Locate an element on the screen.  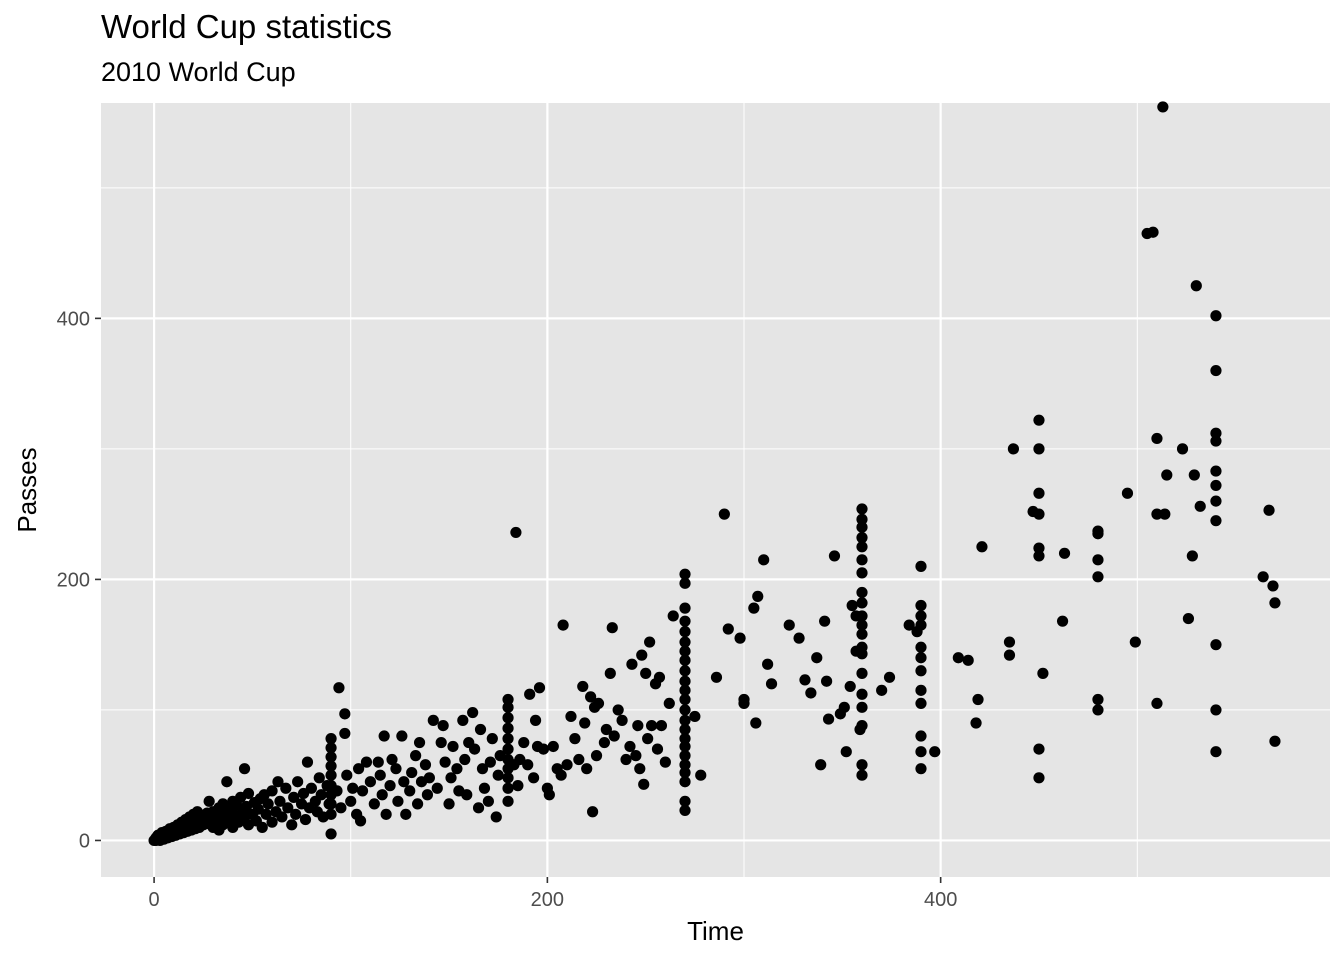
y-axis-title: Passes is located at coordinates (27, 489).